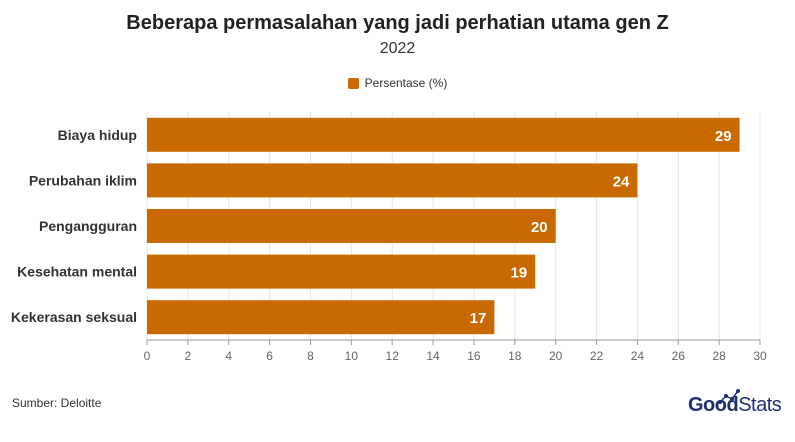  I want to click on goodstats-logo: GoodStats, so click(738, 405).